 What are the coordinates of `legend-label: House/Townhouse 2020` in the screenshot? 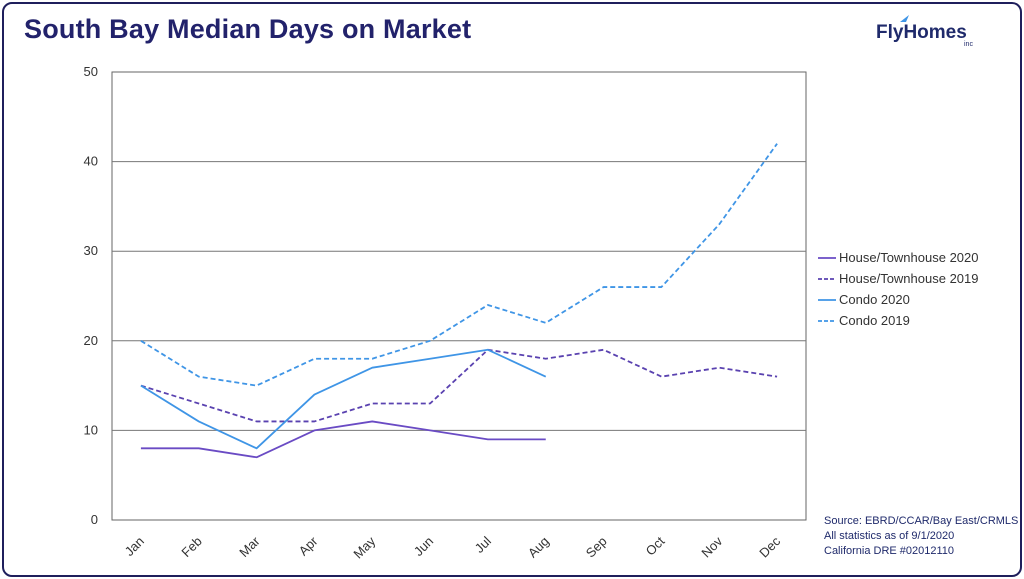 It's located at (909, 257).